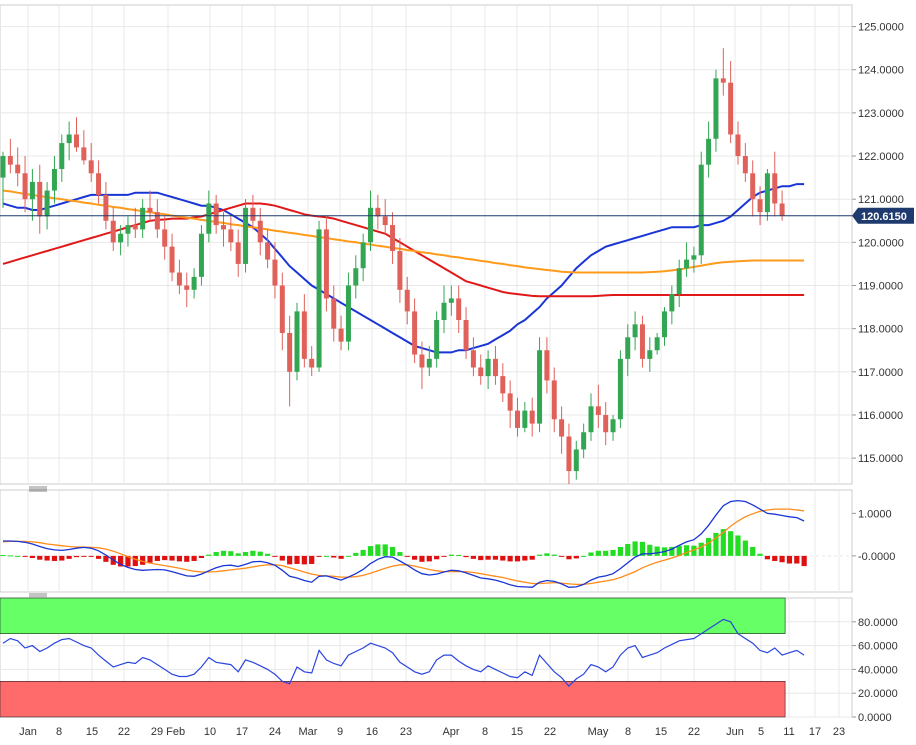  What do you see at coordinates (393, 657) in the screenshot?
I see `rsi-bands` at bounding box center [393, 657].